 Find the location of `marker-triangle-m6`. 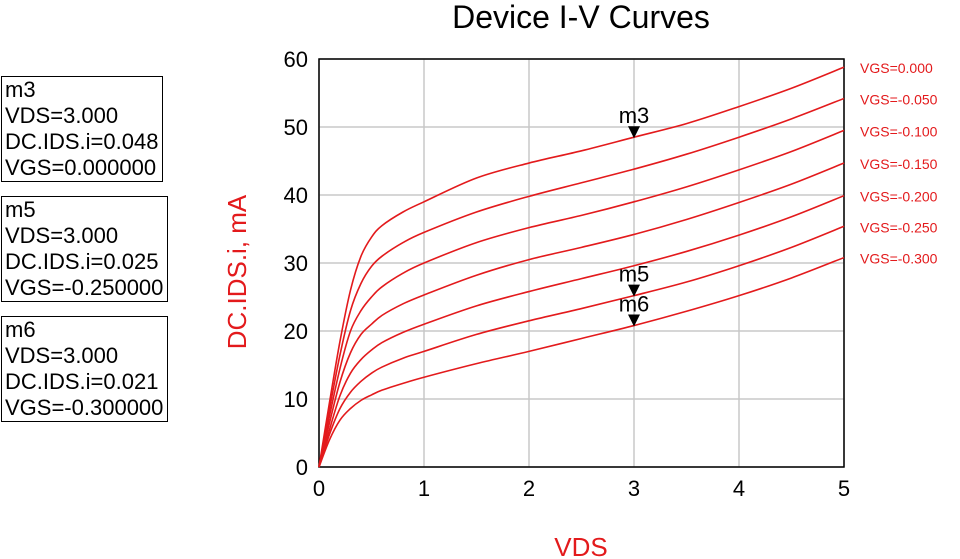

marker-triangle-m6 is located at coordinates (634, 320).